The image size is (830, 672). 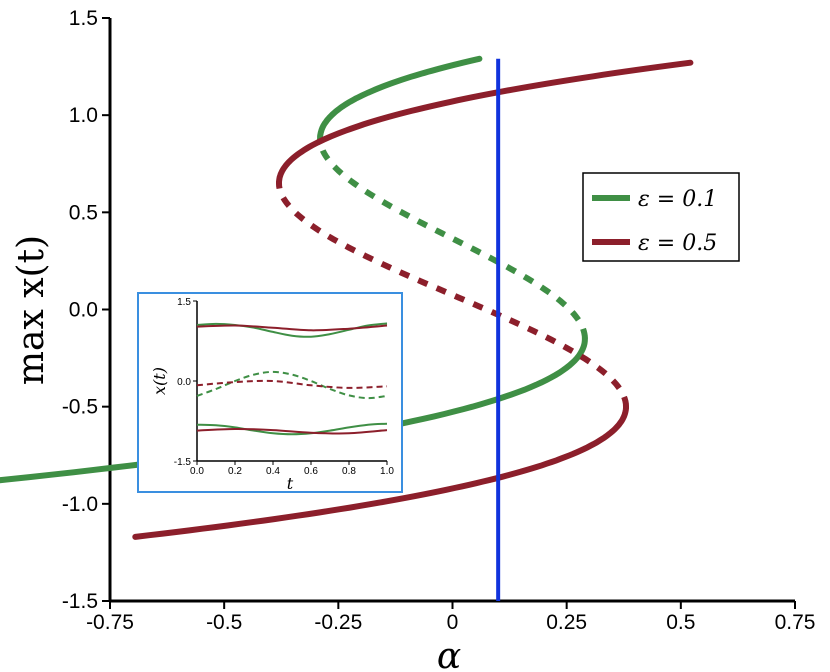 I want to click on y-tick-label: -1.0, so click(x=80, y=504).